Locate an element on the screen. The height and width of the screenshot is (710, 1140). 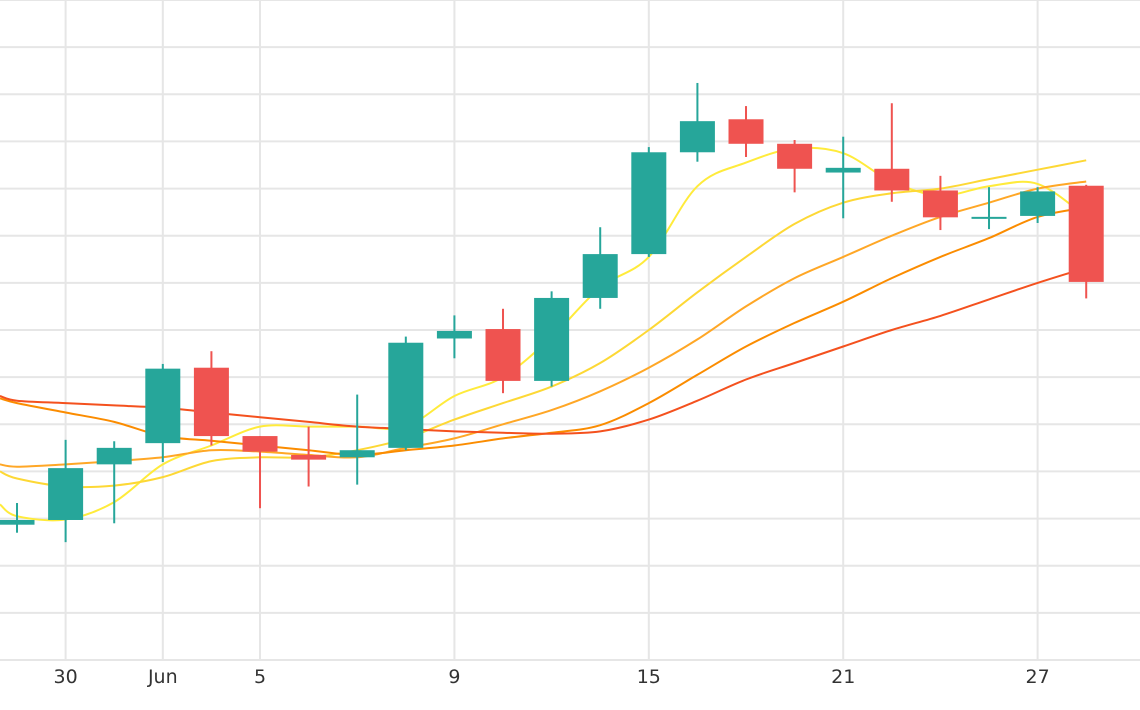
x-axis-tick-labels: 30 Jun 5 9 15 21 27 is located at coordinates (552, 677).